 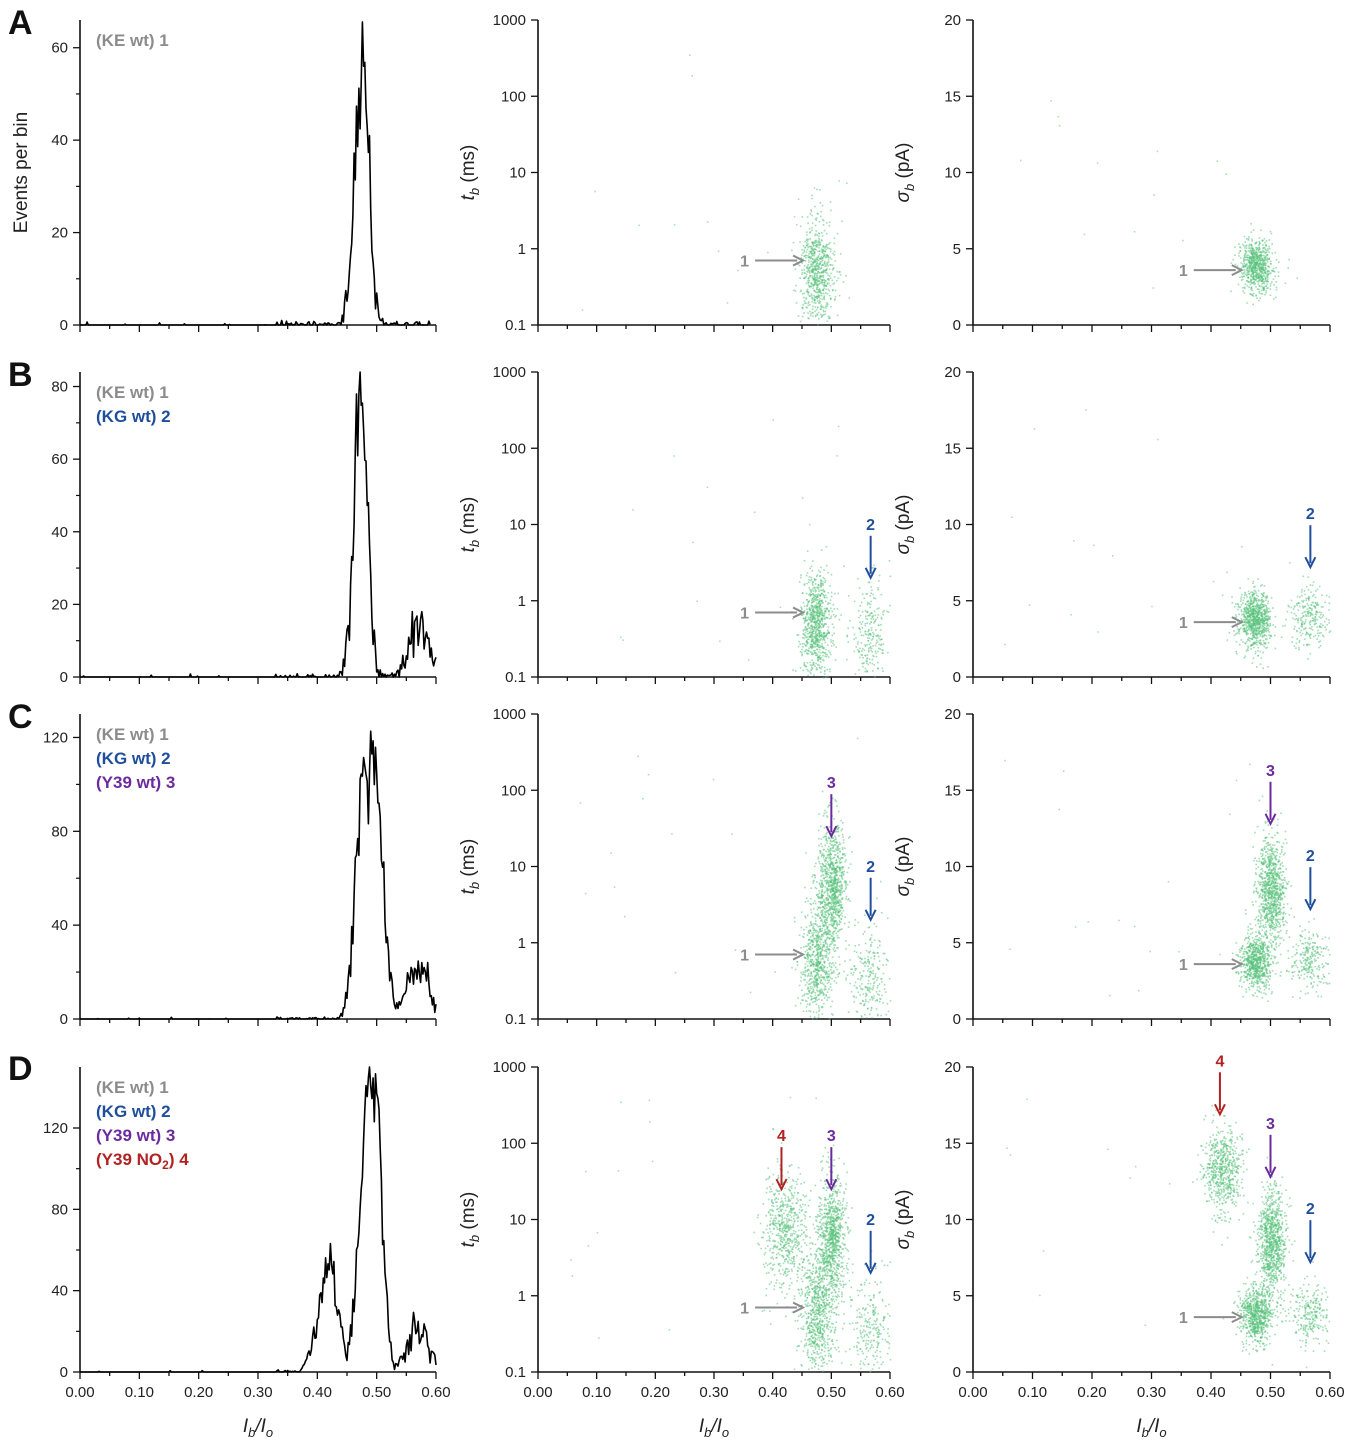 What do you see at coordinates (59, 140) in the screenshot?
I see `y-tick-label: 40` at bounding box center [59, 140].